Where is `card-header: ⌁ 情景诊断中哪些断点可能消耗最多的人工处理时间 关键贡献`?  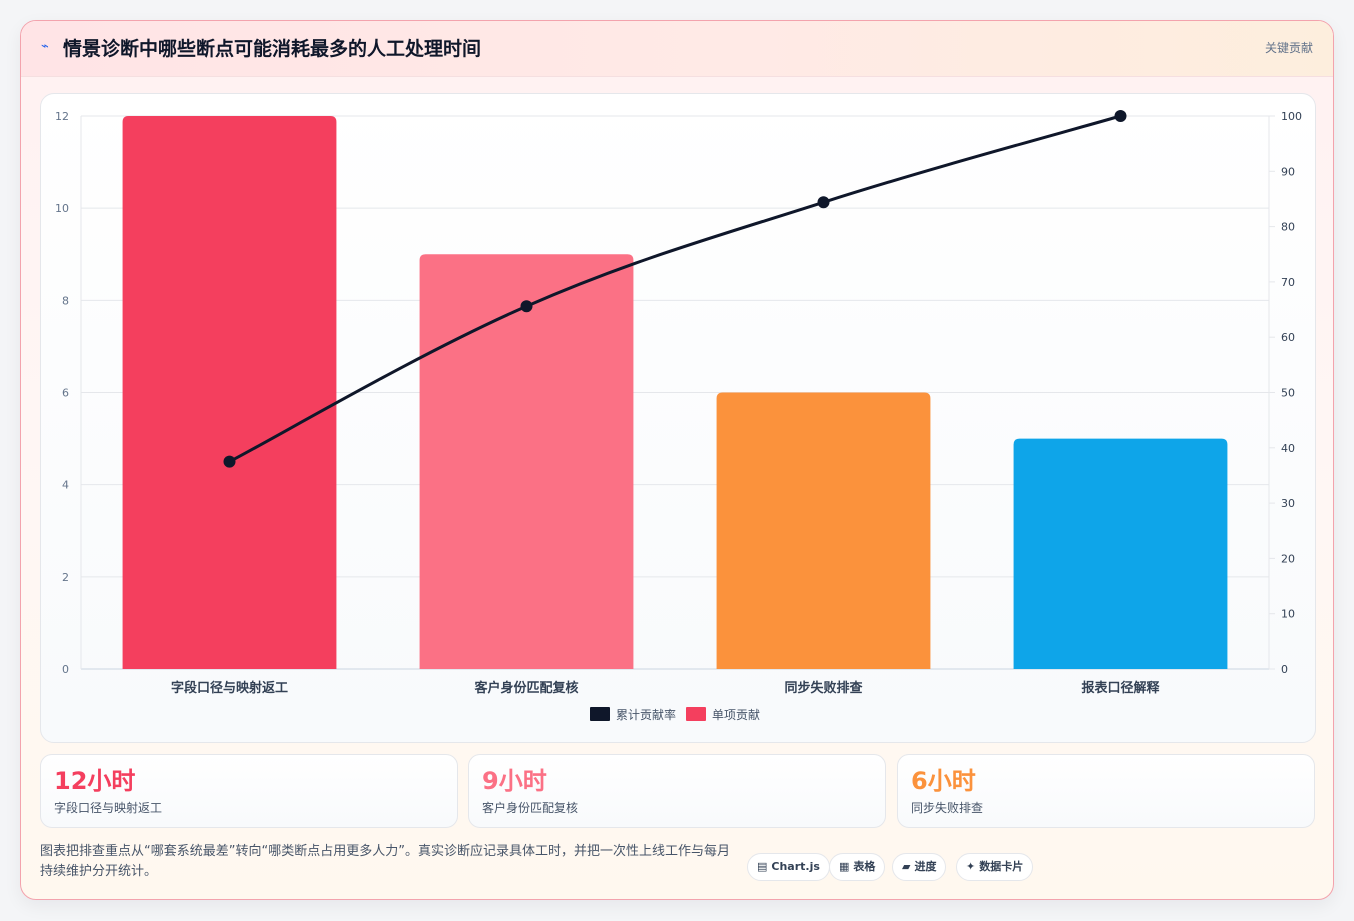 card-header: ⌁ 情景诊断中哪些断点可能消耗最多的人工处理时间 关键贡献 is located at coordinates (677, 49).